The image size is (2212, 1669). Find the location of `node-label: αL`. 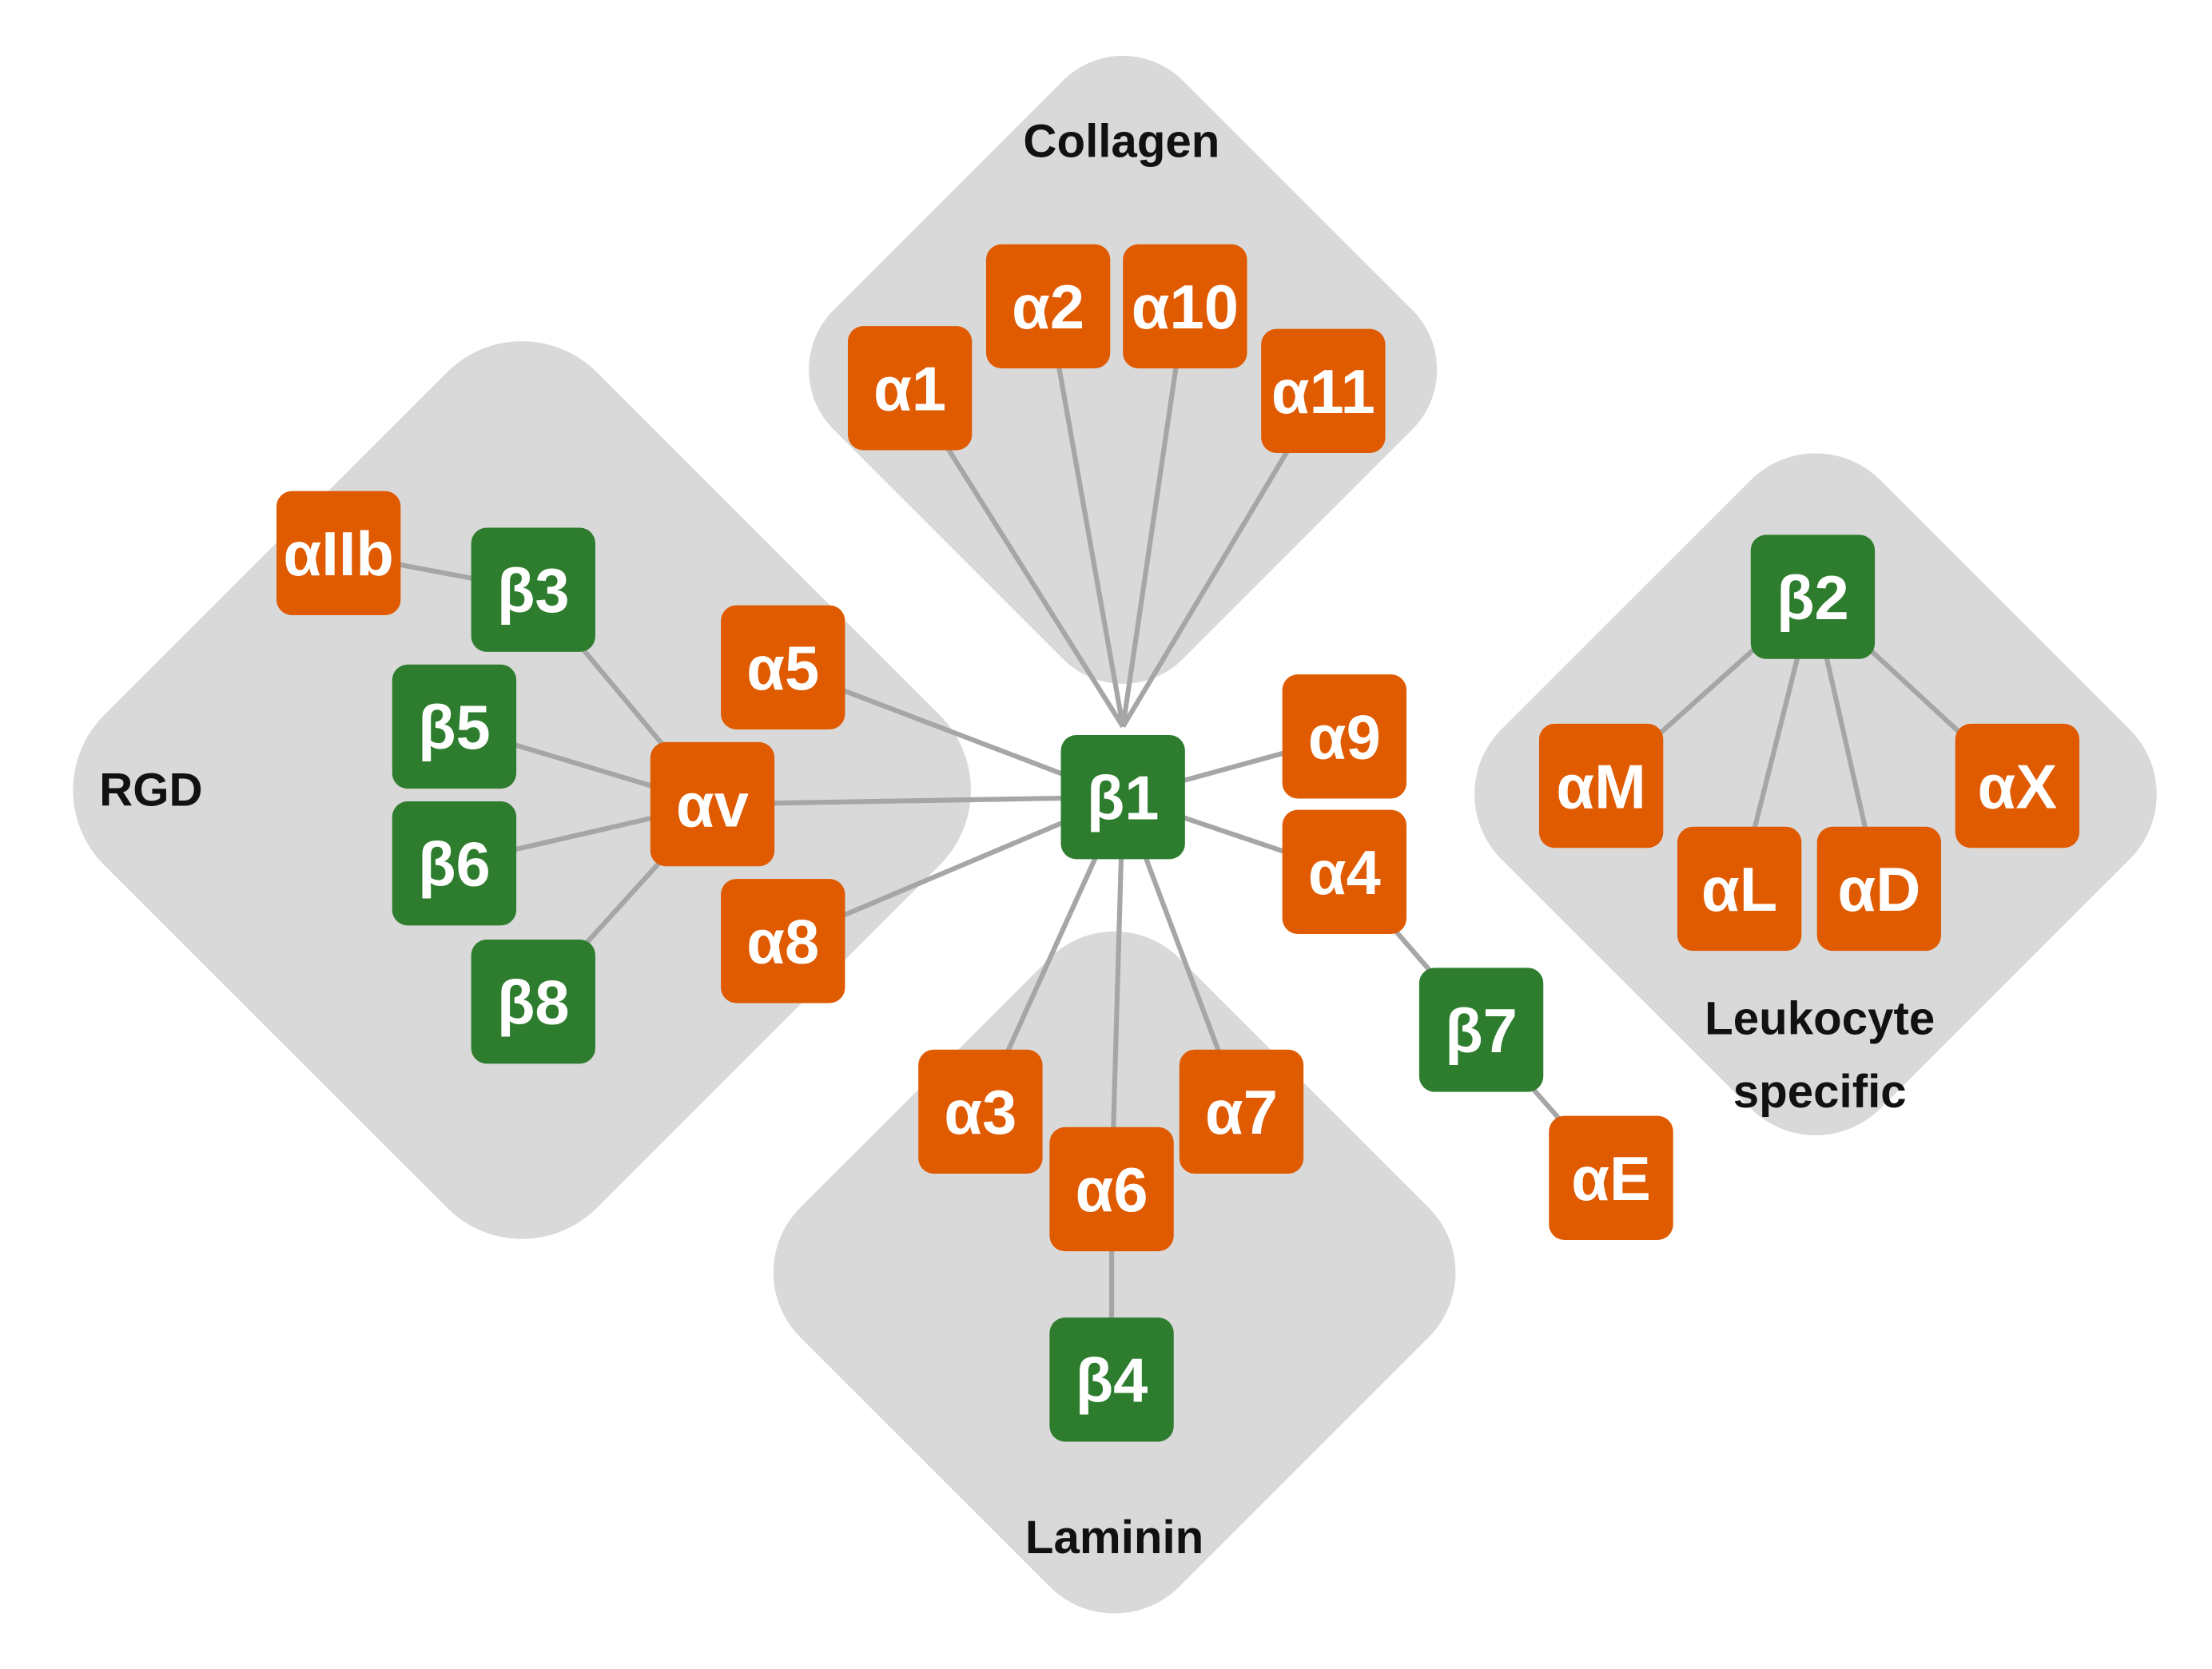

node-label: αL is located at coordinates (1739, 890).